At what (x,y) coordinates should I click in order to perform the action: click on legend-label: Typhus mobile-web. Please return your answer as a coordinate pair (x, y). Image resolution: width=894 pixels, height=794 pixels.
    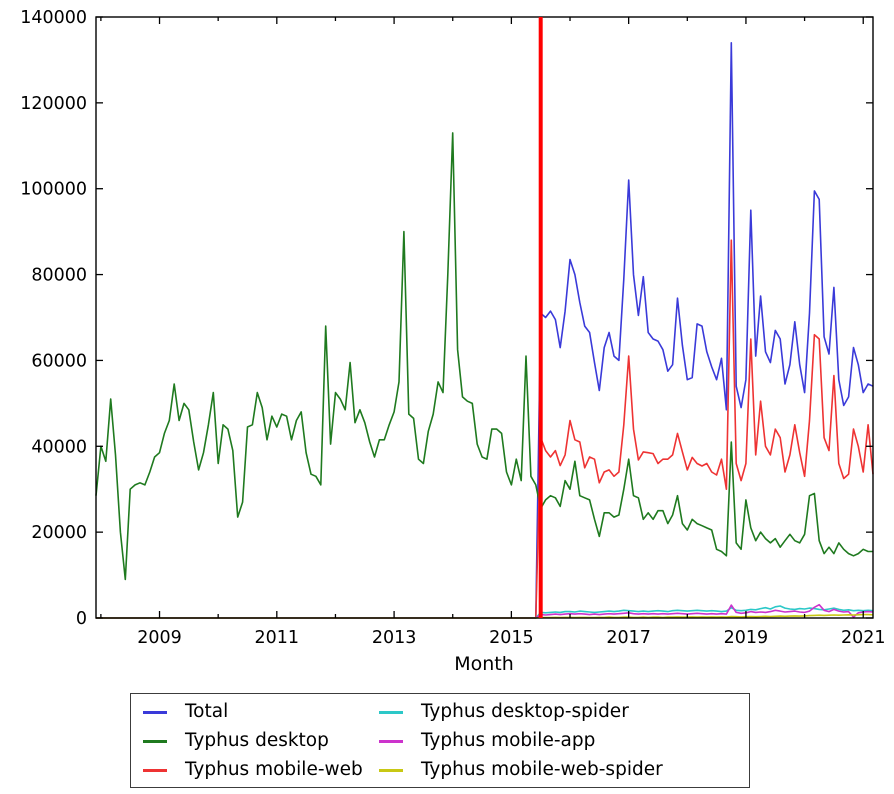
    Looking at the image, I should click on (274, 770).